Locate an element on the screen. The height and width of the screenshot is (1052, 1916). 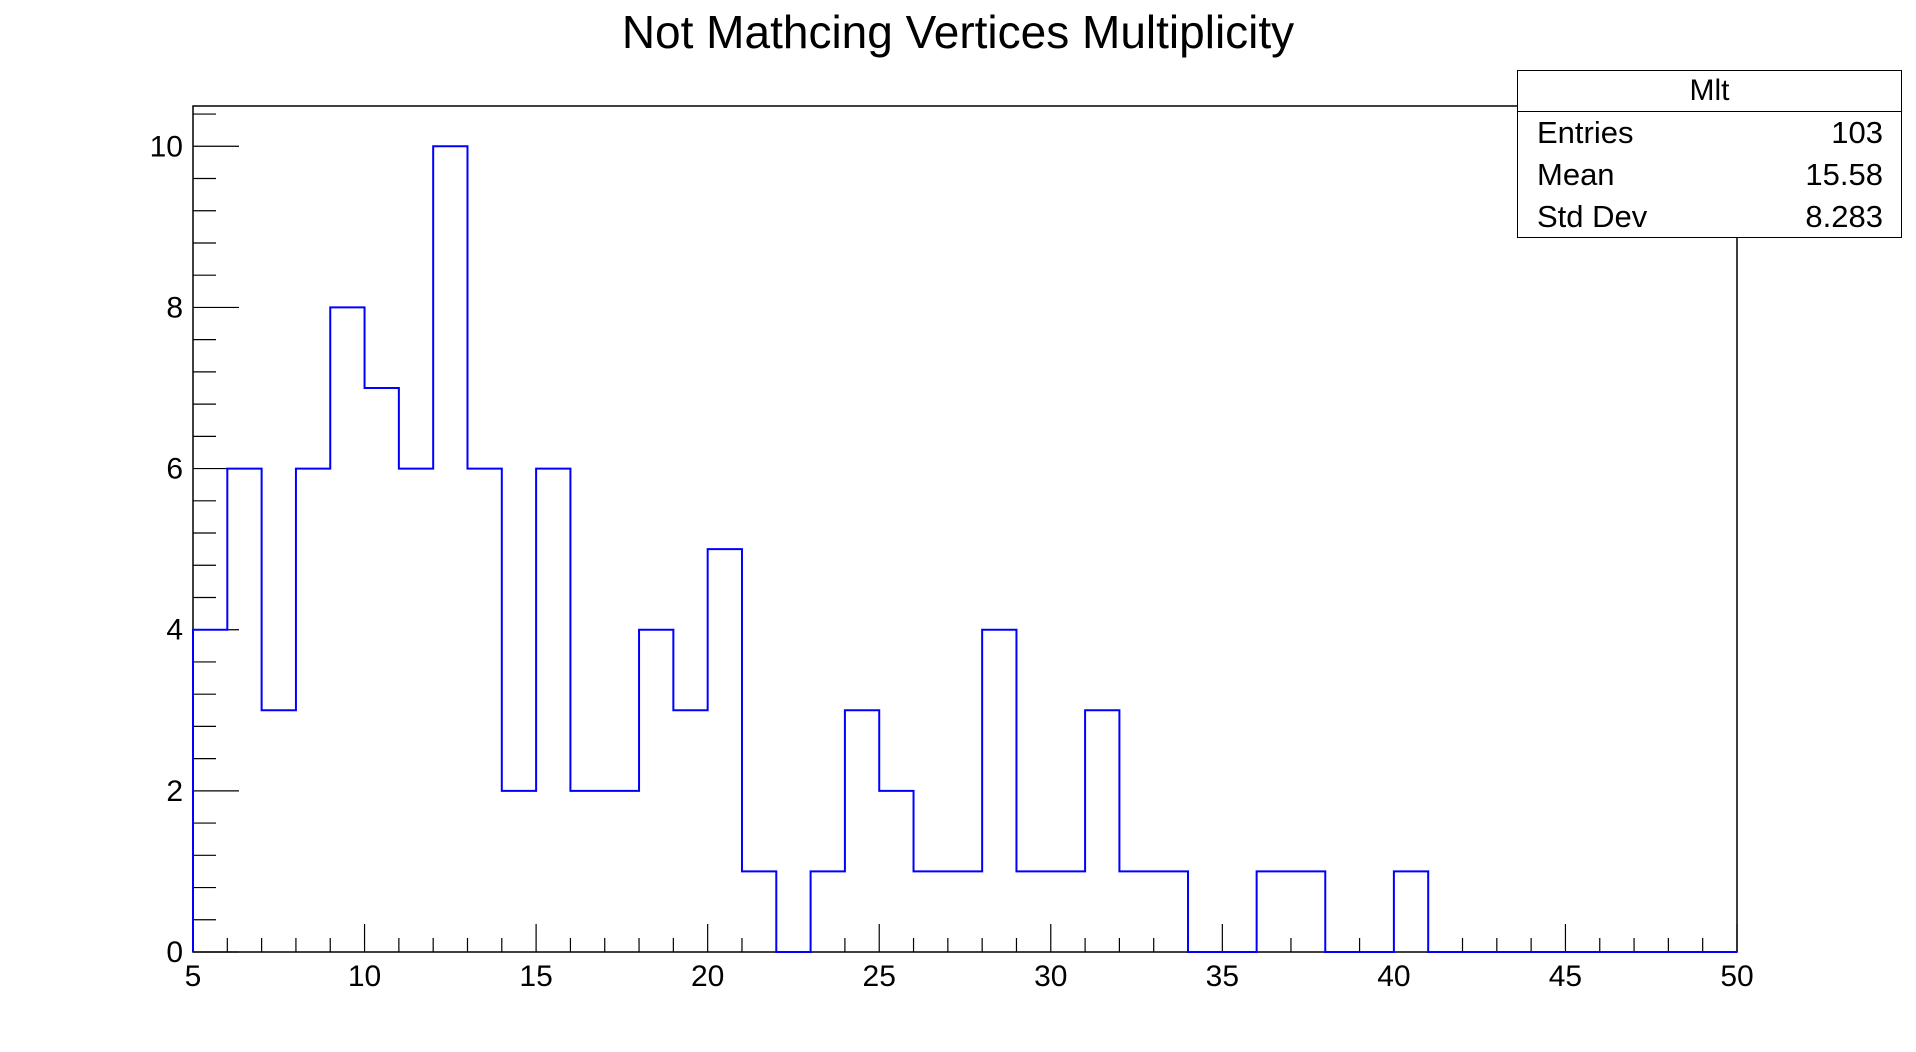
x-tick-label: 15 is located at coordinates (535, 976).